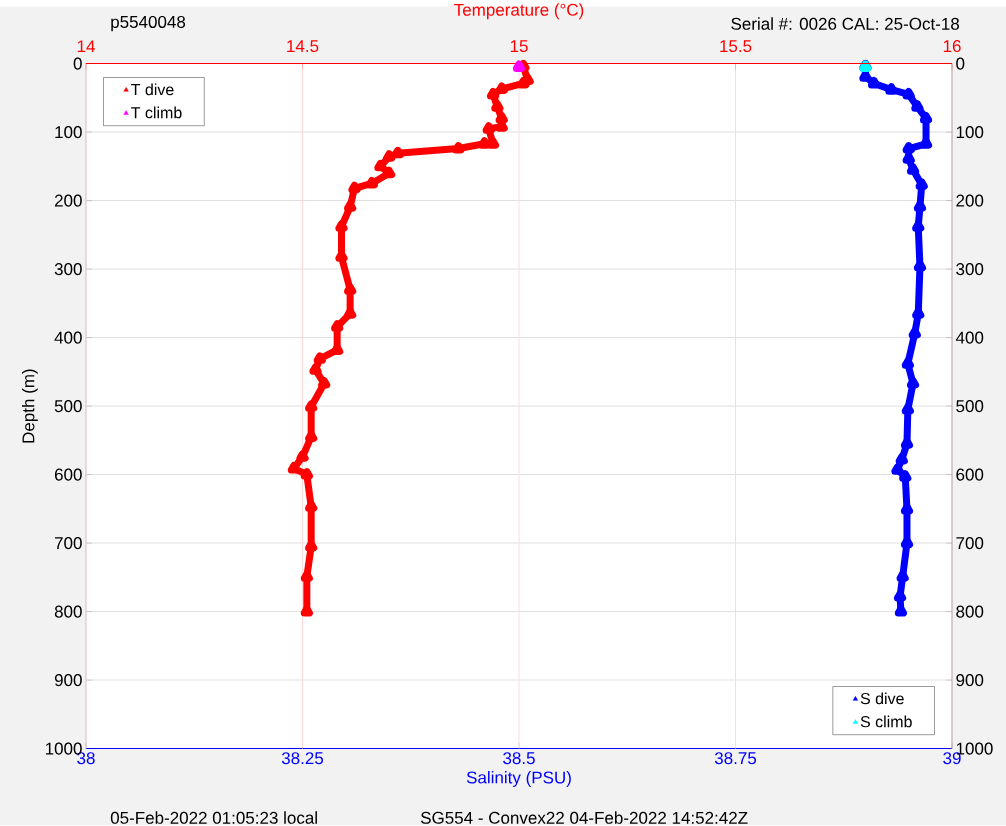 Image resolution: width=1006 pixels, height=826 pixels. Describe the element at coordinates (970, 132) in the screenshot. I see `y2-tick-label: 100` at that location.